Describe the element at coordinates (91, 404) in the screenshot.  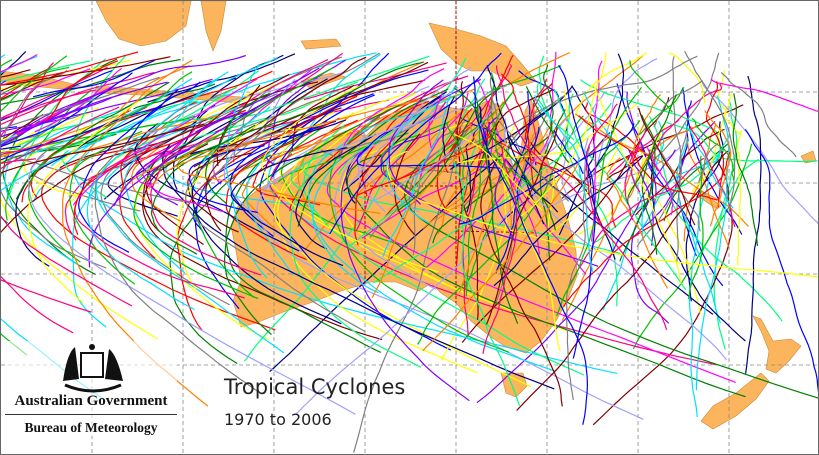
I see `government-label: Australian Government` at that location.